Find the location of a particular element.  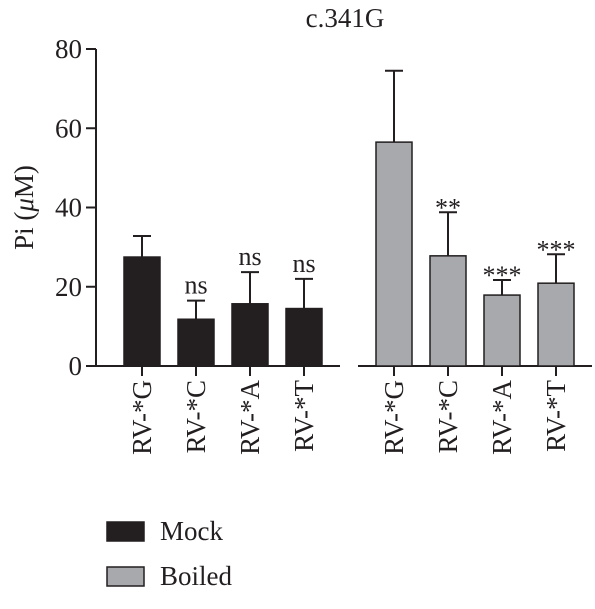

y-tick-label: 40 is located at coordinates (68, 208).